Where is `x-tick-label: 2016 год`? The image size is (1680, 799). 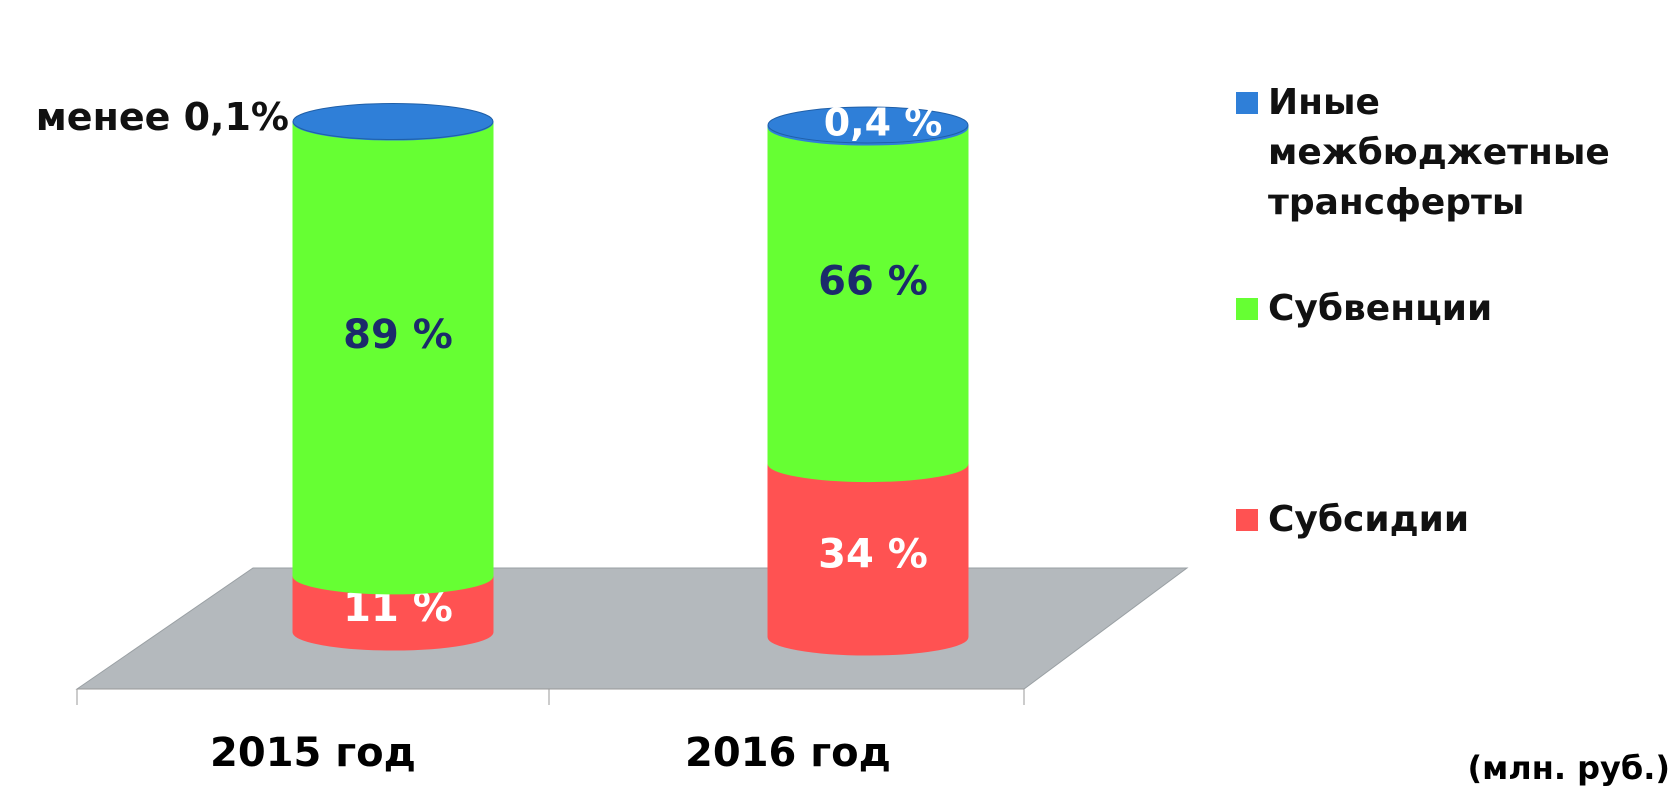
x-tick-label: 2016 год is located at coordinates (788, 753).